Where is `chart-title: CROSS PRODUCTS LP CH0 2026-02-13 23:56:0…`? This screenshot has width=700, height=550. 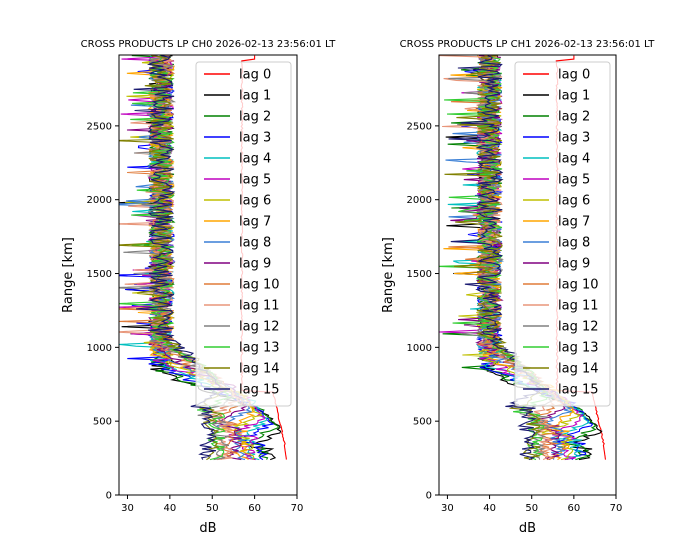
chart-title: CROSS PRODUCTS LP CH0 2026-02-13 23:56:0… is located at coordinates (209, 44).